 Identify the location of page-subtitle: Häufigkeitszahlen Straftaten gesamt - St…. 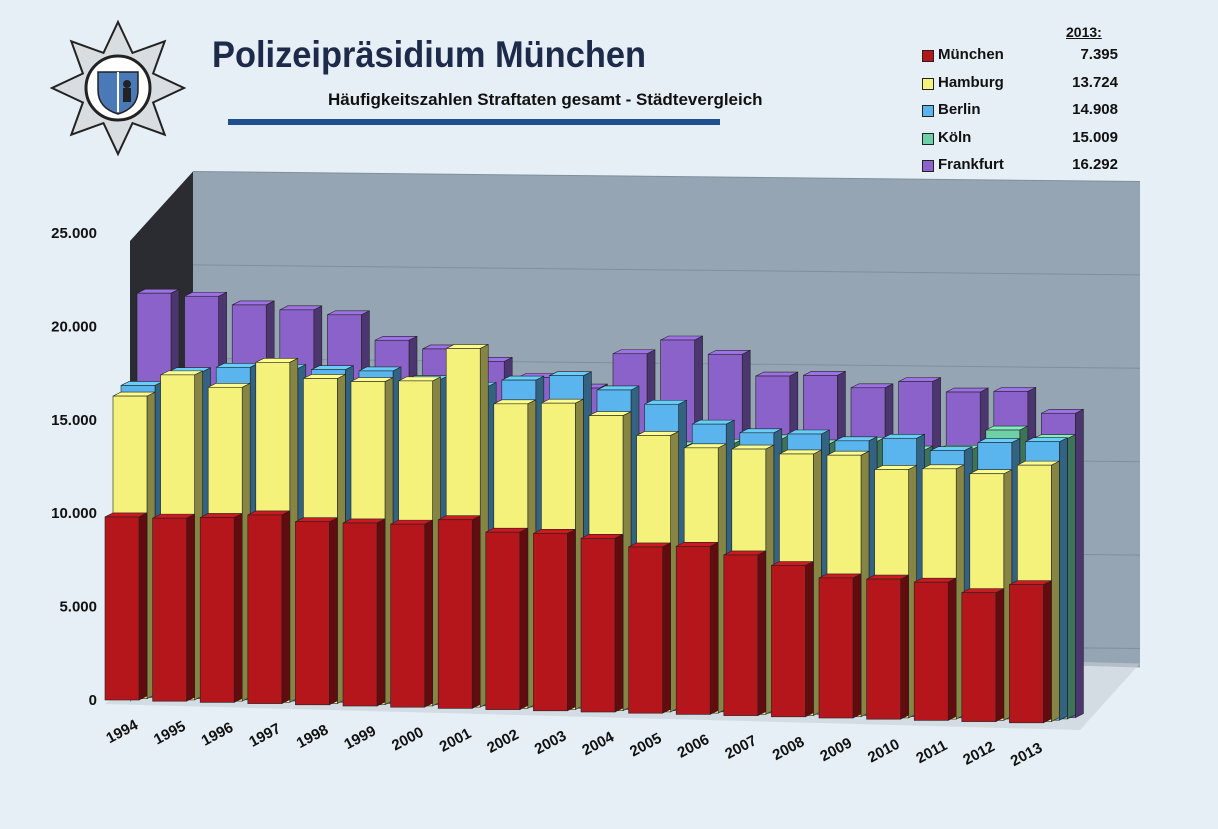
(545, 99).